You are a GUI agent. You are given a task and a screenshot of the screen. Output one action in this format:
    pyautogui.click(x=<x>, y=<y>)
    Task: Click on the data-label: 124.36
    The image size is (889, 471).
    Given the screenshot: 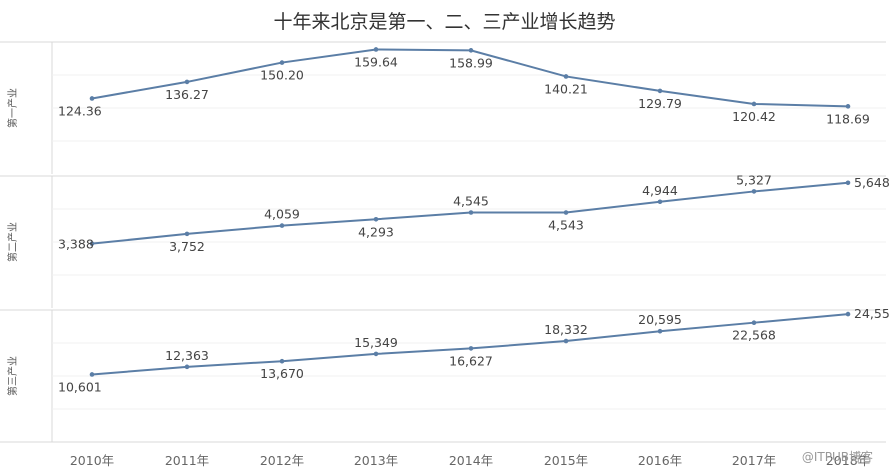 What is the action you would take?
    pyautogui.click(x=80, y=110)
    